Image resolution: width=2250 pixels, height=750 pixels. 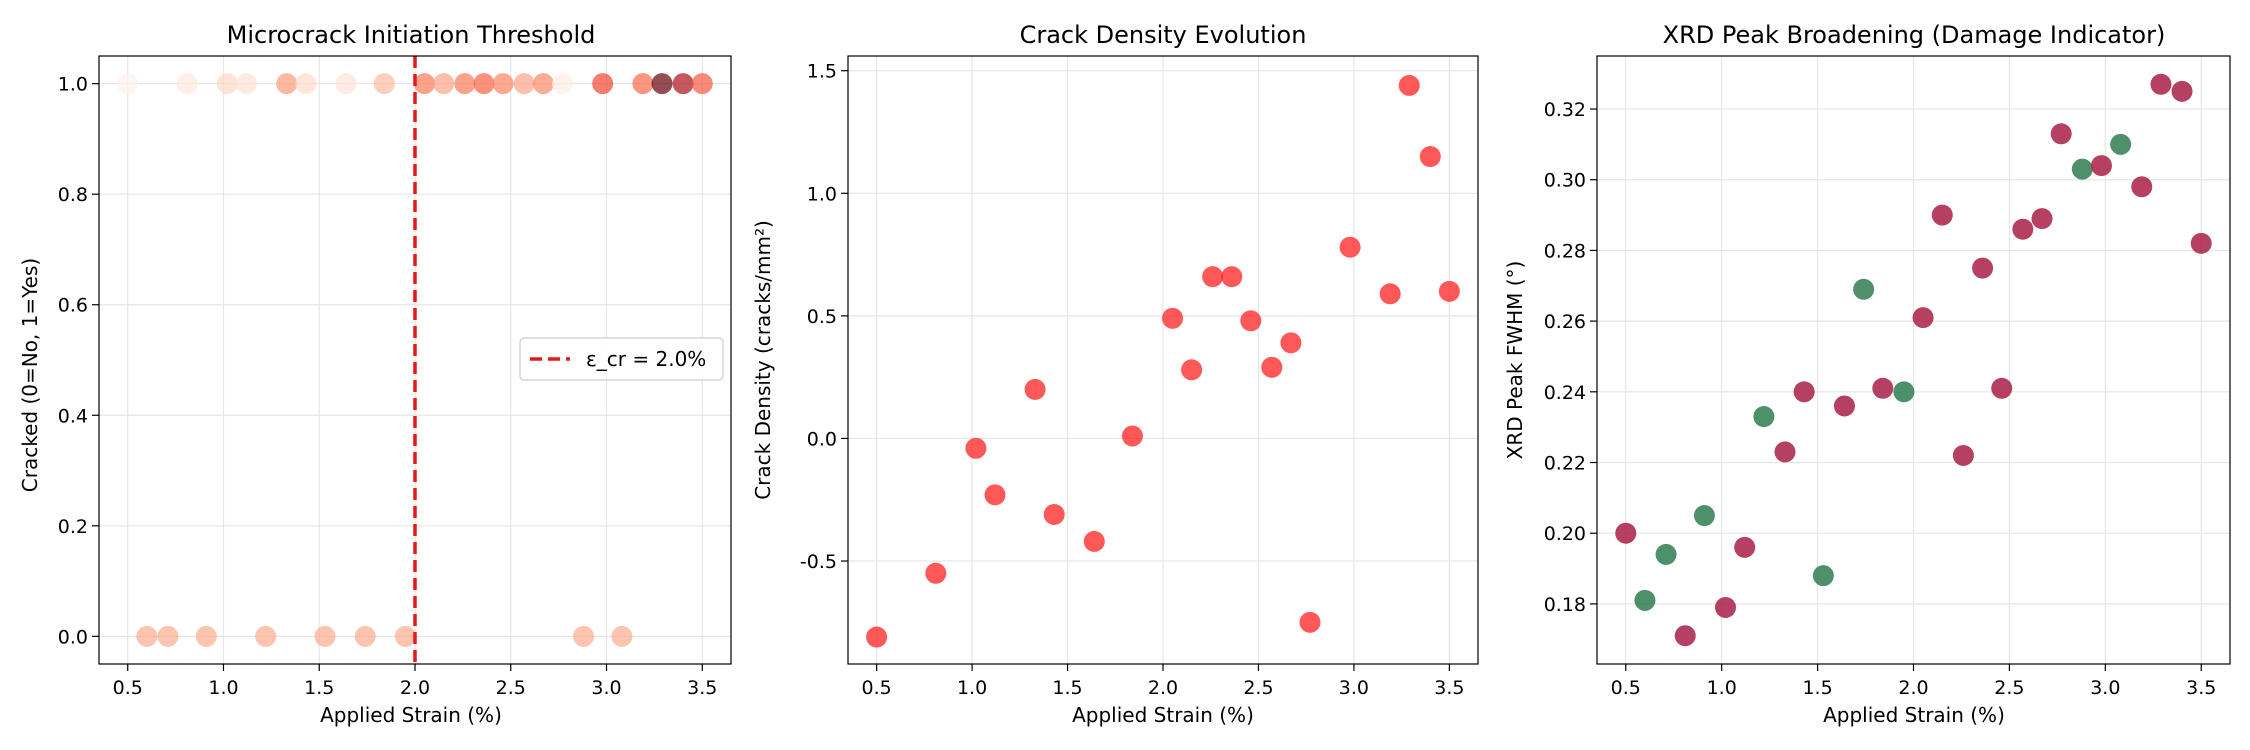 I want to click on legend-threshold-label: ε_cr = 2.0%, so click(x=646, y=359).